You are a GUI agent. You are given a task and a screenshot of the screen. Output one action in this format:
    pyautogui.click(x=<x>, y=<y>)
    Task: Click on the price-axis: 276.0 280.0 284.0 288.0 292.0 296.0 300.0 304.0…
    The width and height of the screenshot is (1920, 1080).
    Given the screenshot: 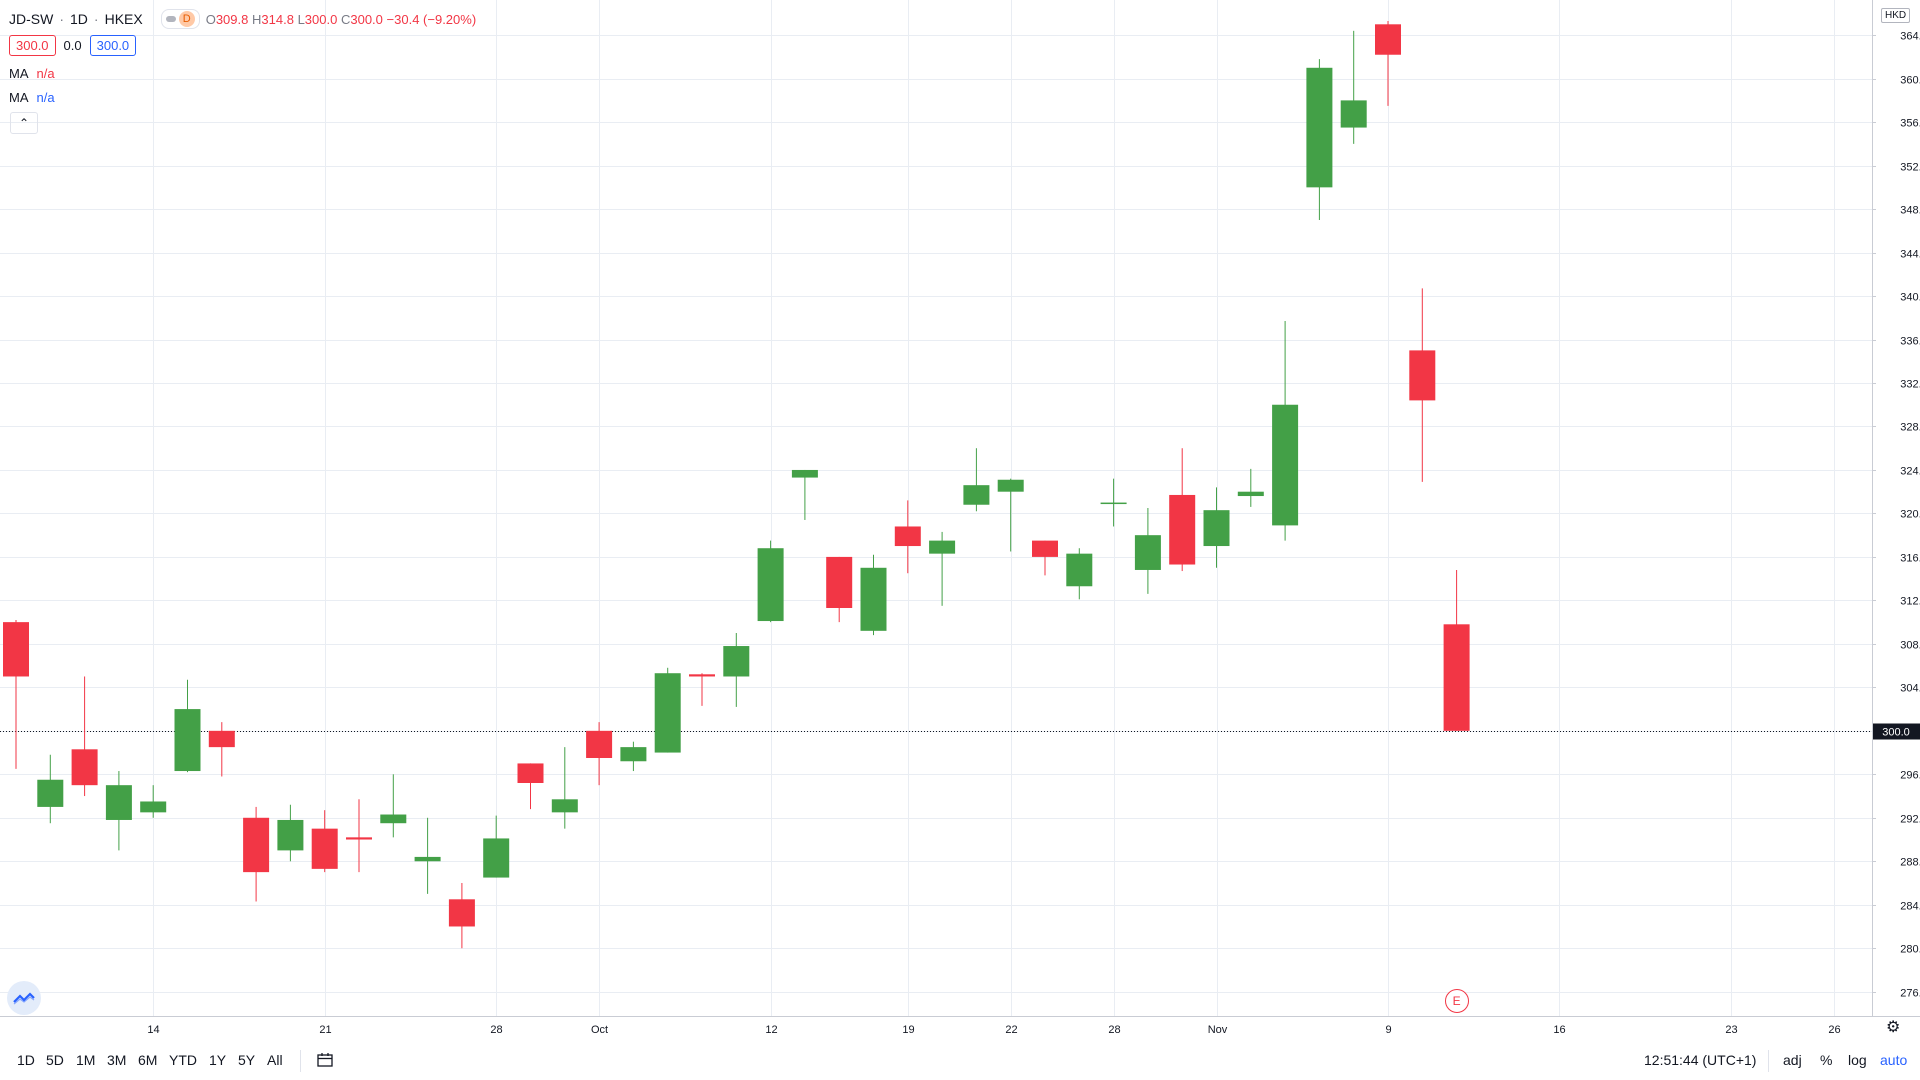 What is the action you would take?
    pyautogui.click(x=1896, y=508)
    